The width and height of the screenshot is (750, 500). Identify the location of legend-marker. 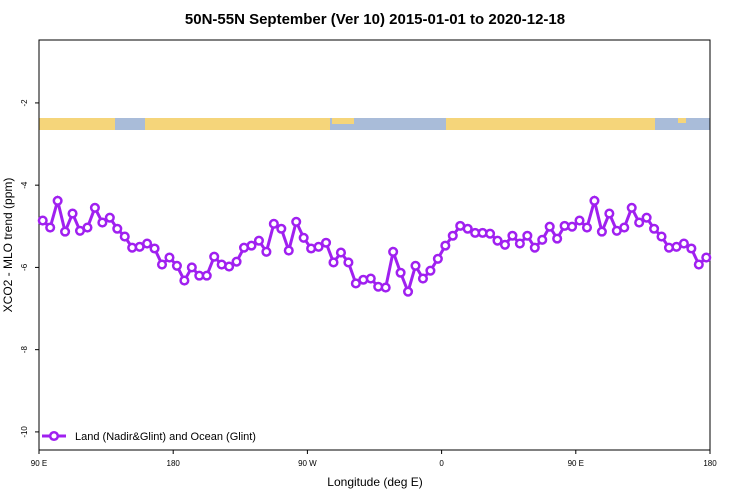
(54, 436).